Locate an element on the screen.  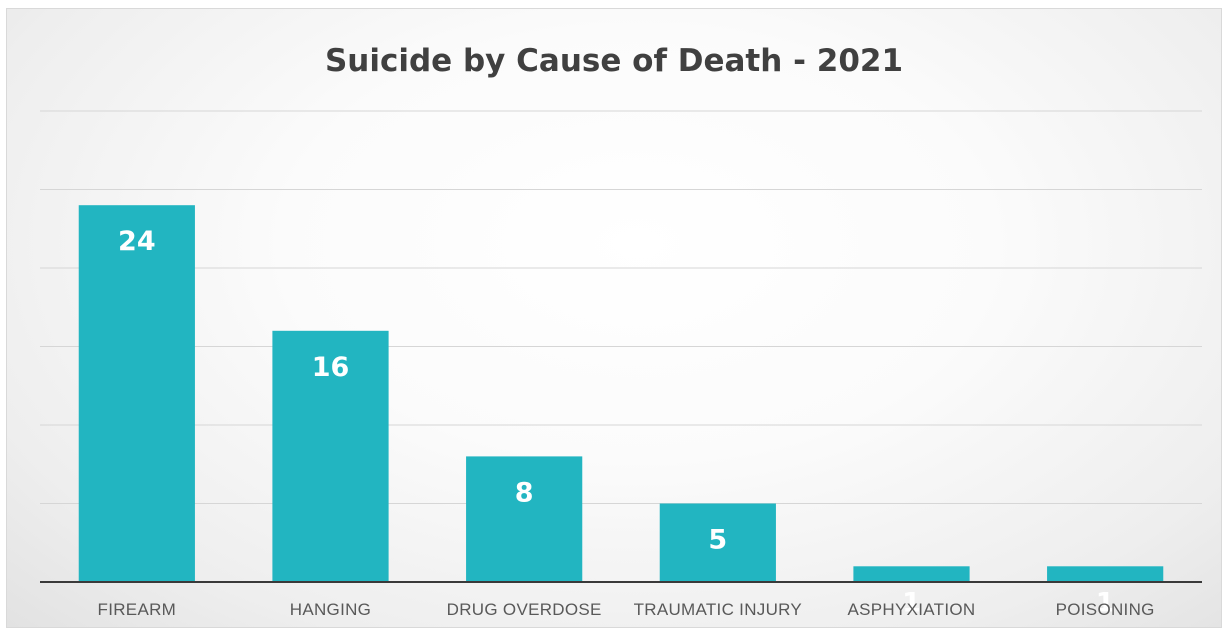
category-label: HANGING is located at coordinates (330, 609).